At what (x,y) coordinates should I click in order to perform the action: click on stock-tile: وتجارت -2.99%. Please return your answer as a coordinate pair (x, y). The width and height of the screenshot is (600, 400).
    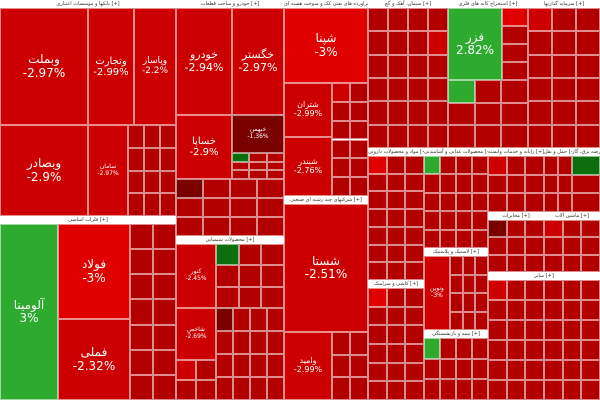
    Looking at the image, I should click on (111, 66).